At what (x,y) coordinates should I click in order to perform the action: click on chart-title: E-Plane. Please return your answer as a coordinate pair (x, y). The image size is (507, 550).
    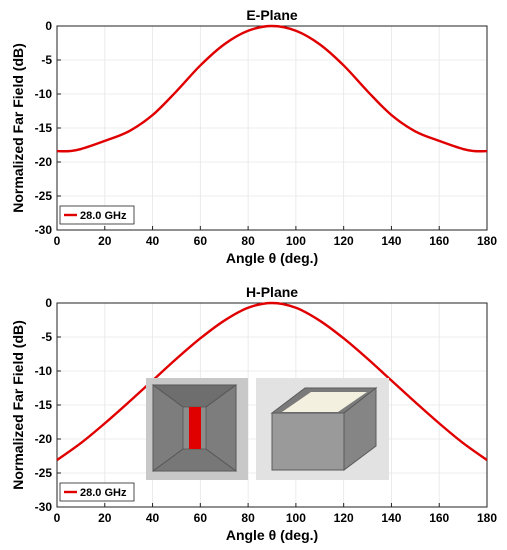
    Looking at the image, I should click on (272, 15).